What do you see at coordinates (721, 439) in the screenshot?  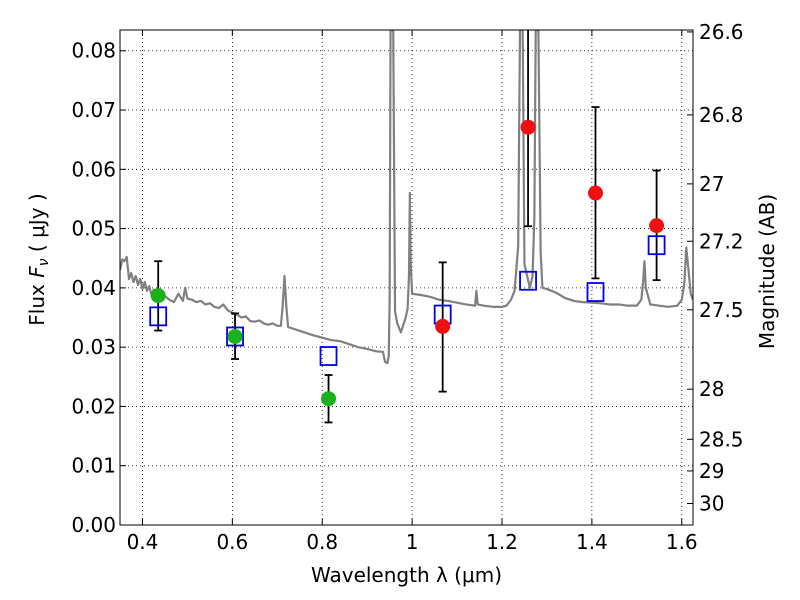 I see `right-tick-label: 28.5` at bounding box center [721, 439].